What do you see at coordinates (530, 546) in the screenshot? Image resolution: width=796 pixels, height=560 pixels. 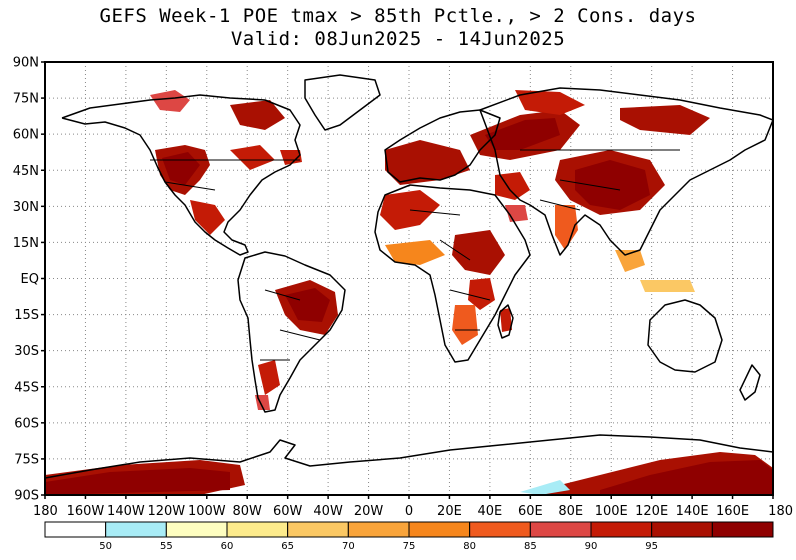 I see `colorbar-label: 85` at bounding box center [530, 546].